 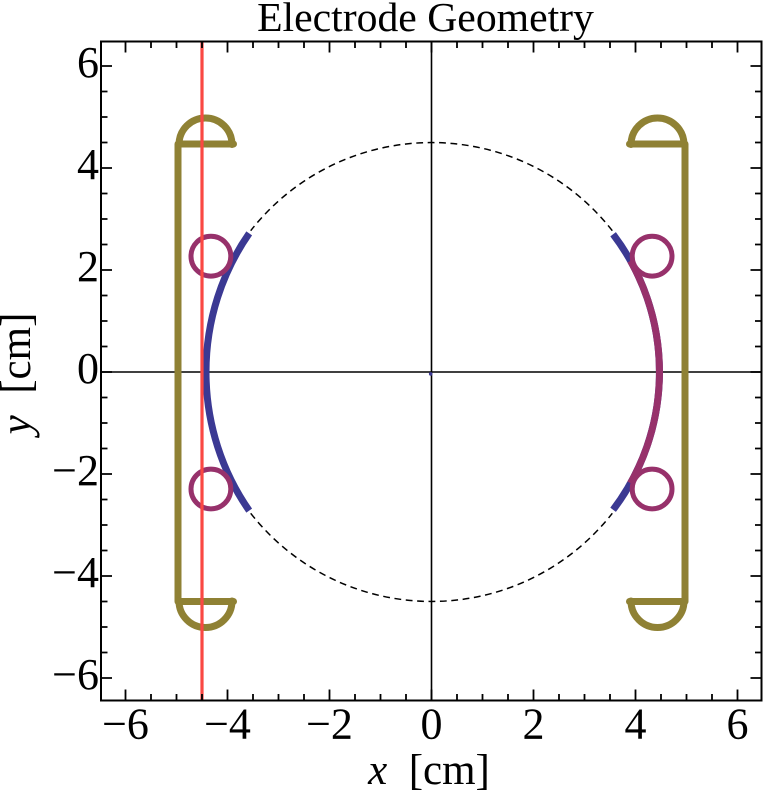 What do you see at coordinates (428, 770) in the screenshot?
I see `svg-text: x [cm]` at bounding box center [428, 770].